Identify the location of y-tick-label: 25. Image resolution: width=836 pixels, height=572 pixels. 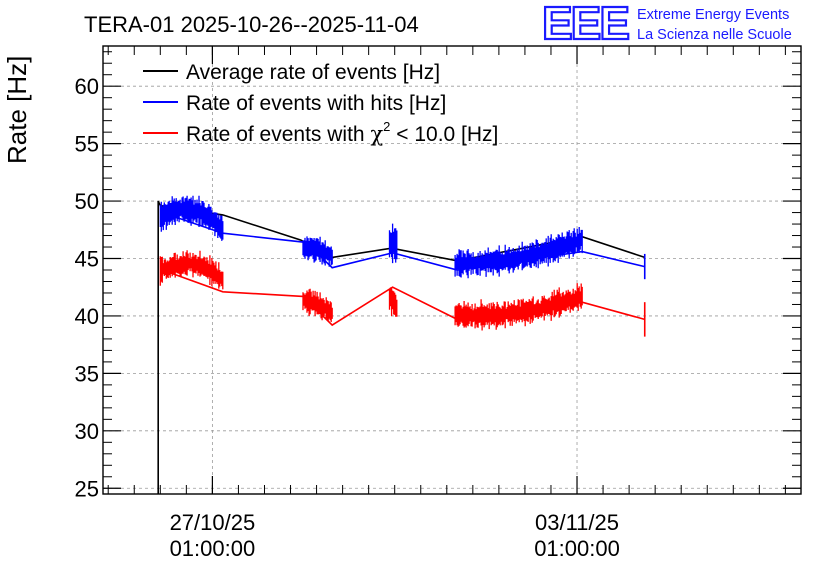
(87, 488).